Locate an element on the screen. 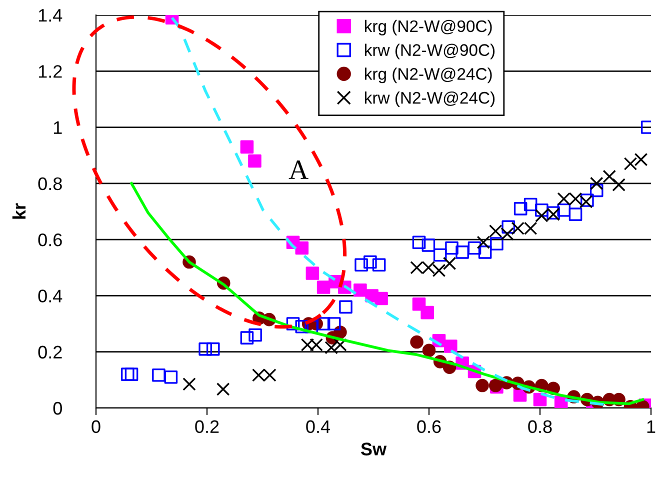 The height and width of the screenshot is (489, 672). x-axis-title: Sw is located at coordinates (373, 449).